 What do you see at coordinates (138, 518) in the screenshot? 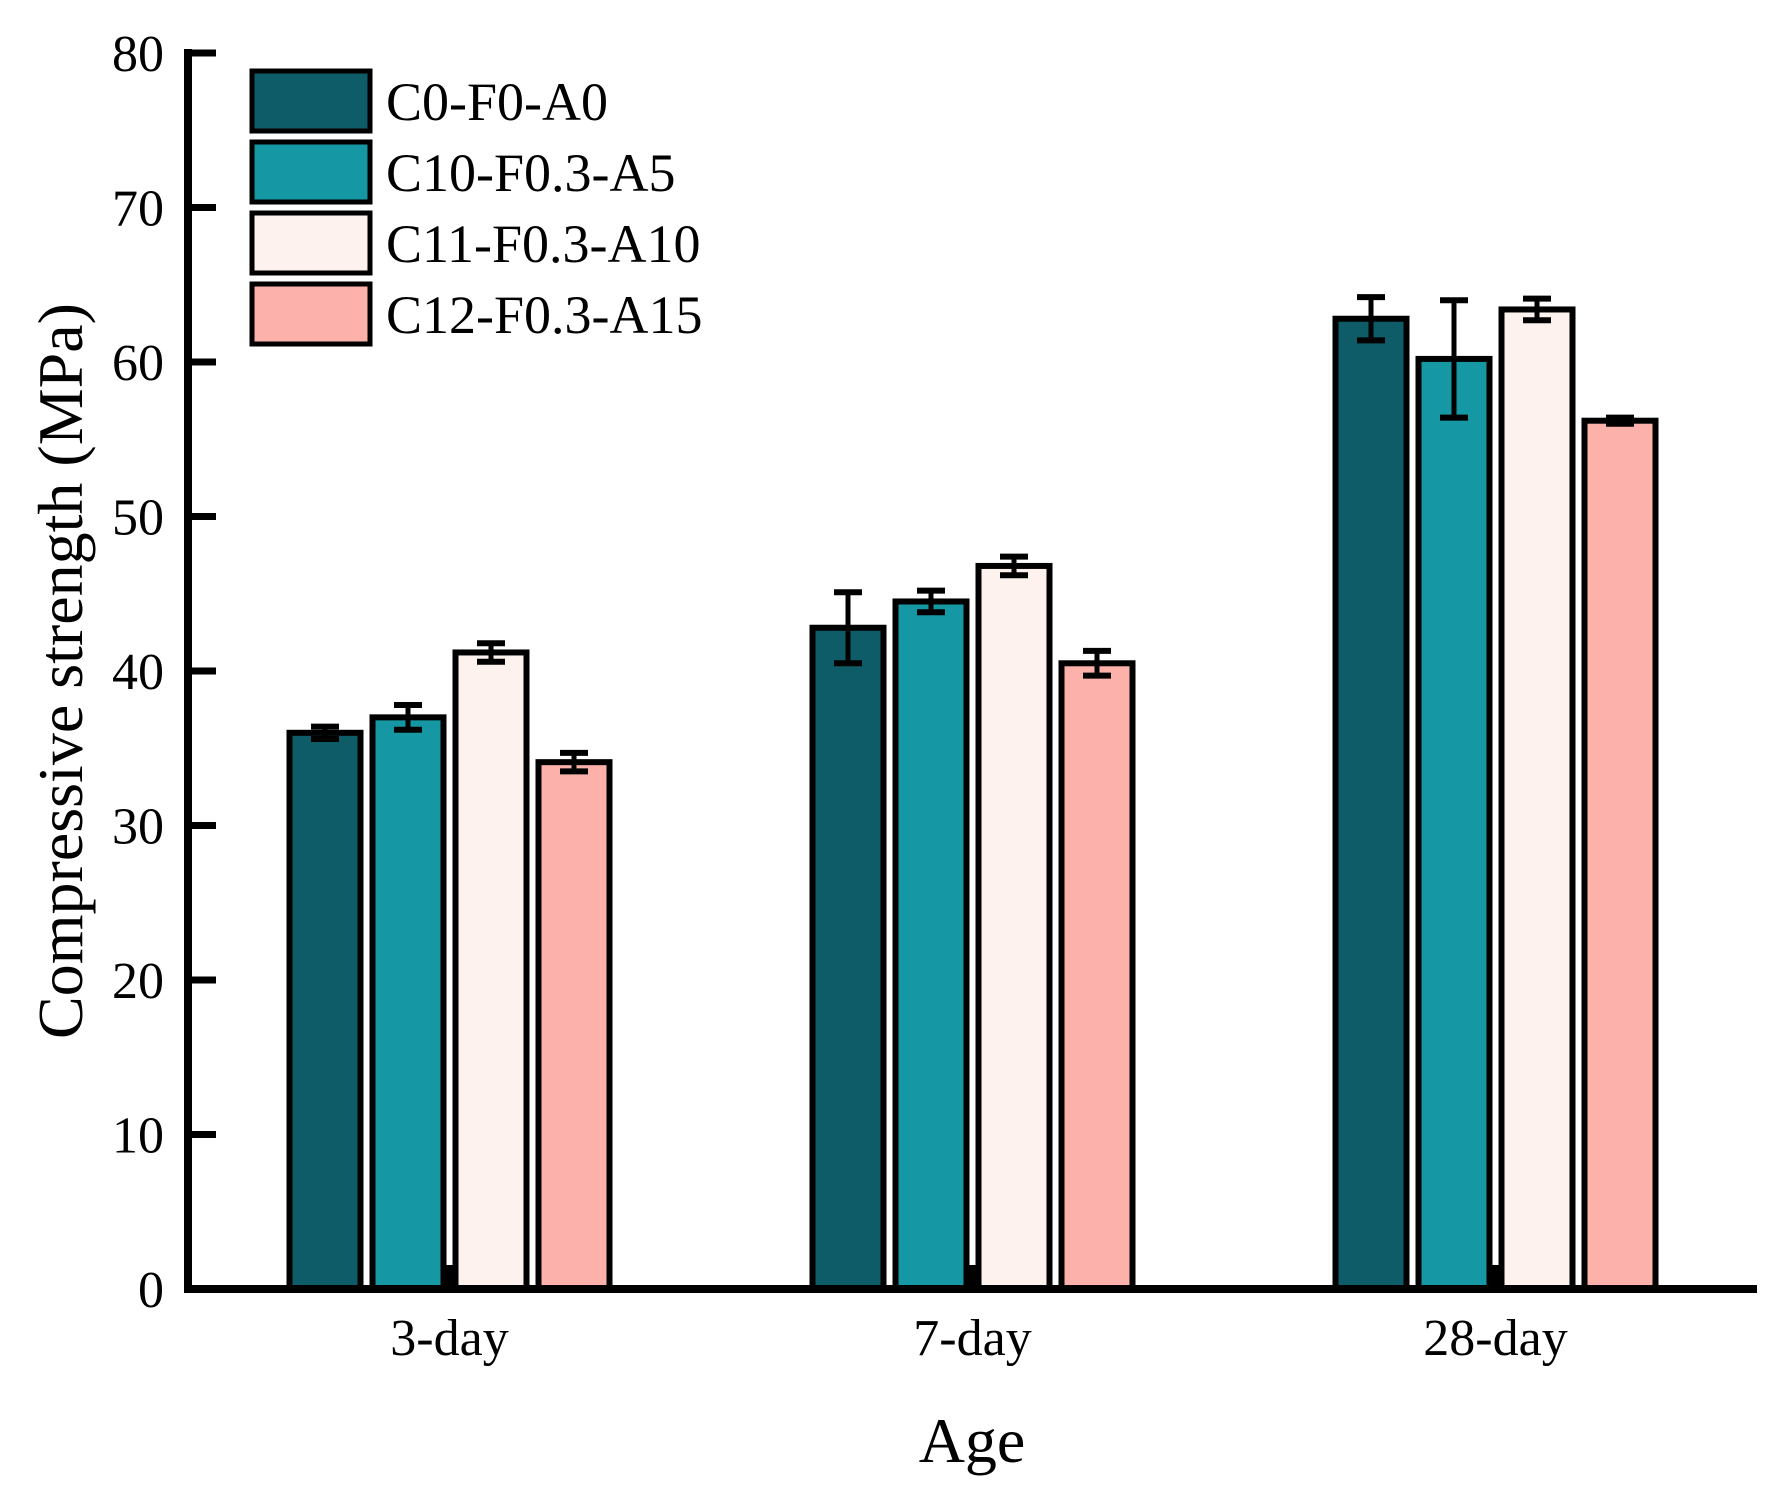
I see `y-tick-label-50: 50` at bounding box center [138, 518].